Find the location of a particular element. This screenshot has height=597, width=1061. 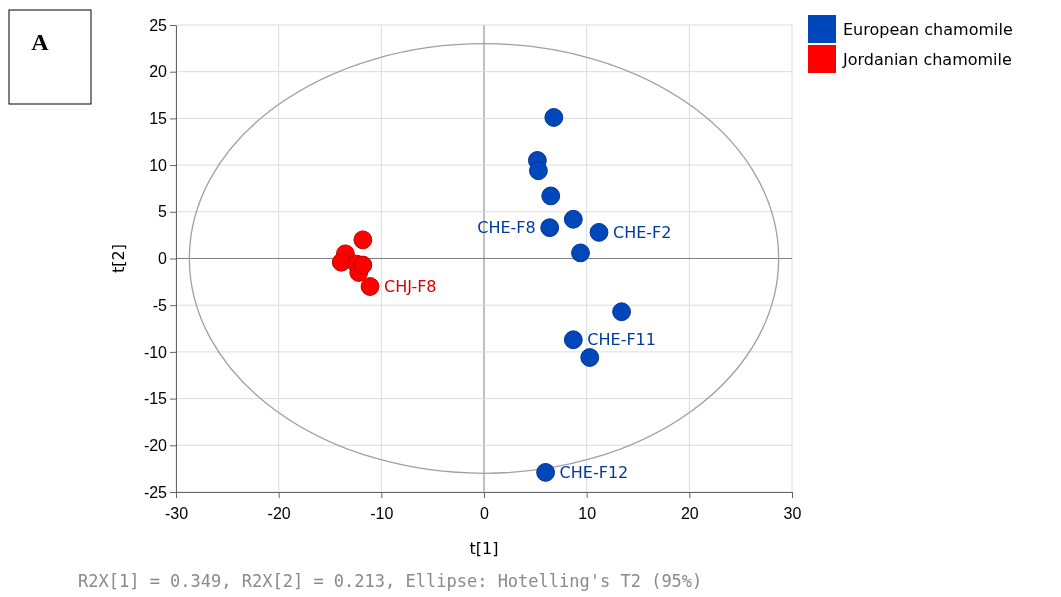

annotation: CHE-F12 is located at coordinates (594, 472).